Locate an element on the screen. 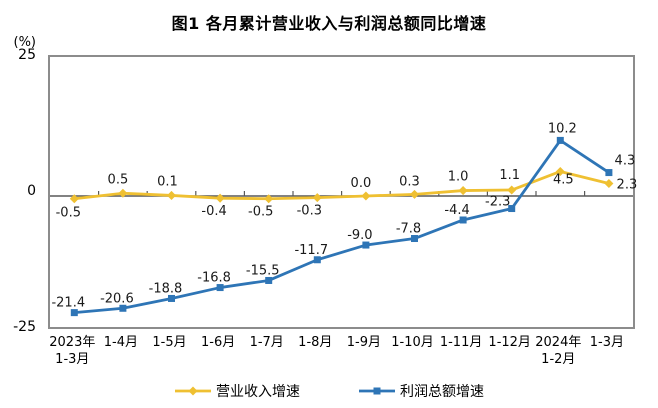 Image resolution: width=658 pixels, height=408 pixels. x-axis-category-label: 1-8月 is located at coordinates (315, 342).